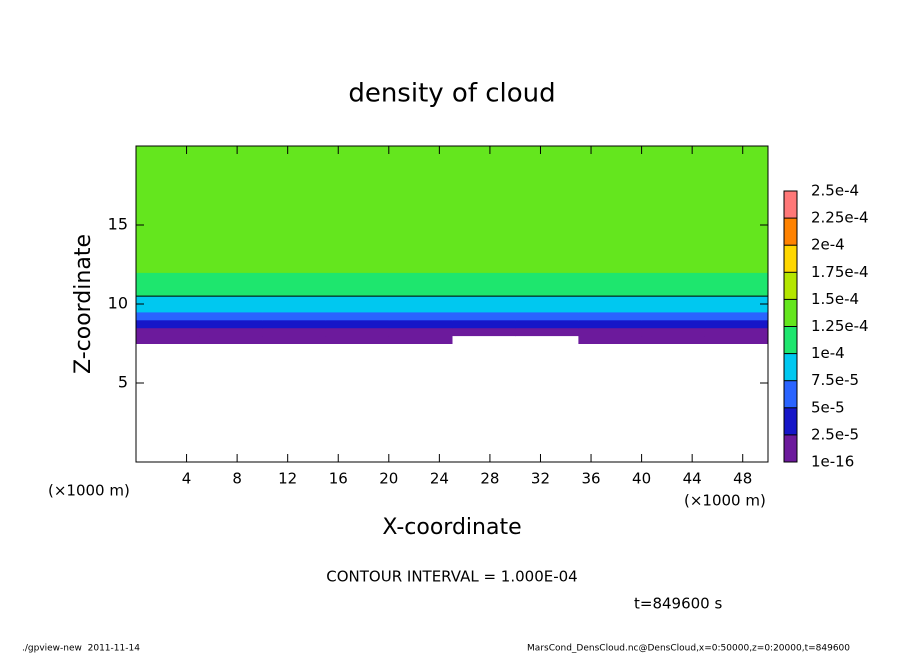 The image size is (904, 658). I want to click on x-tick-label: 24, so click(439, 479).